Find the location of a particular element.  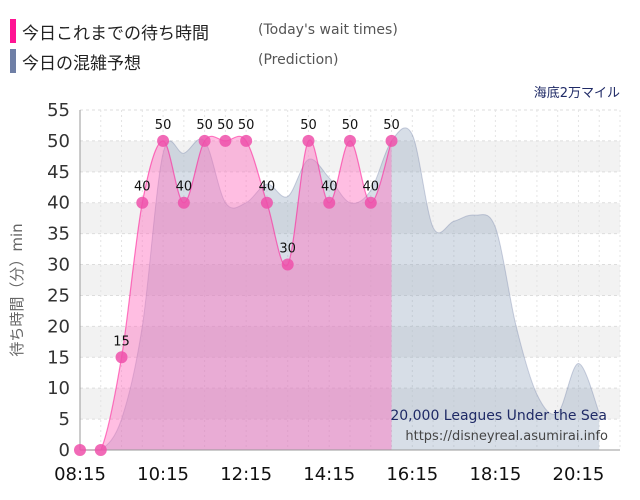

x-tick-label: 14:15 is located at coordinates (329, 474).